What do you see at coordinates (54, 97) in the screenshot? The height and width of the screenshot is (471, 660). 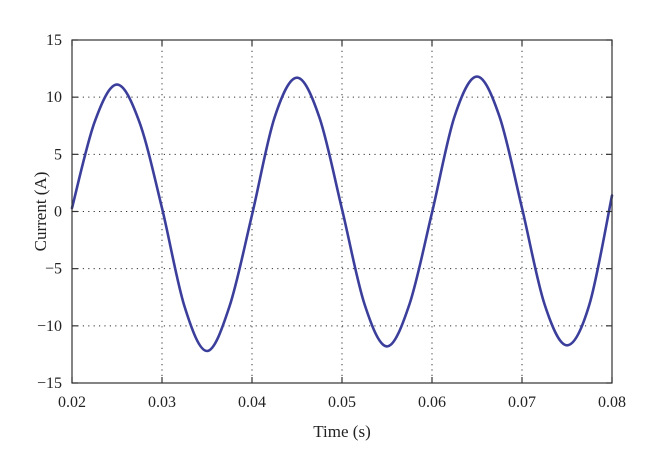 I see `y-tick-label: 10` at bounding box center [54, 97].